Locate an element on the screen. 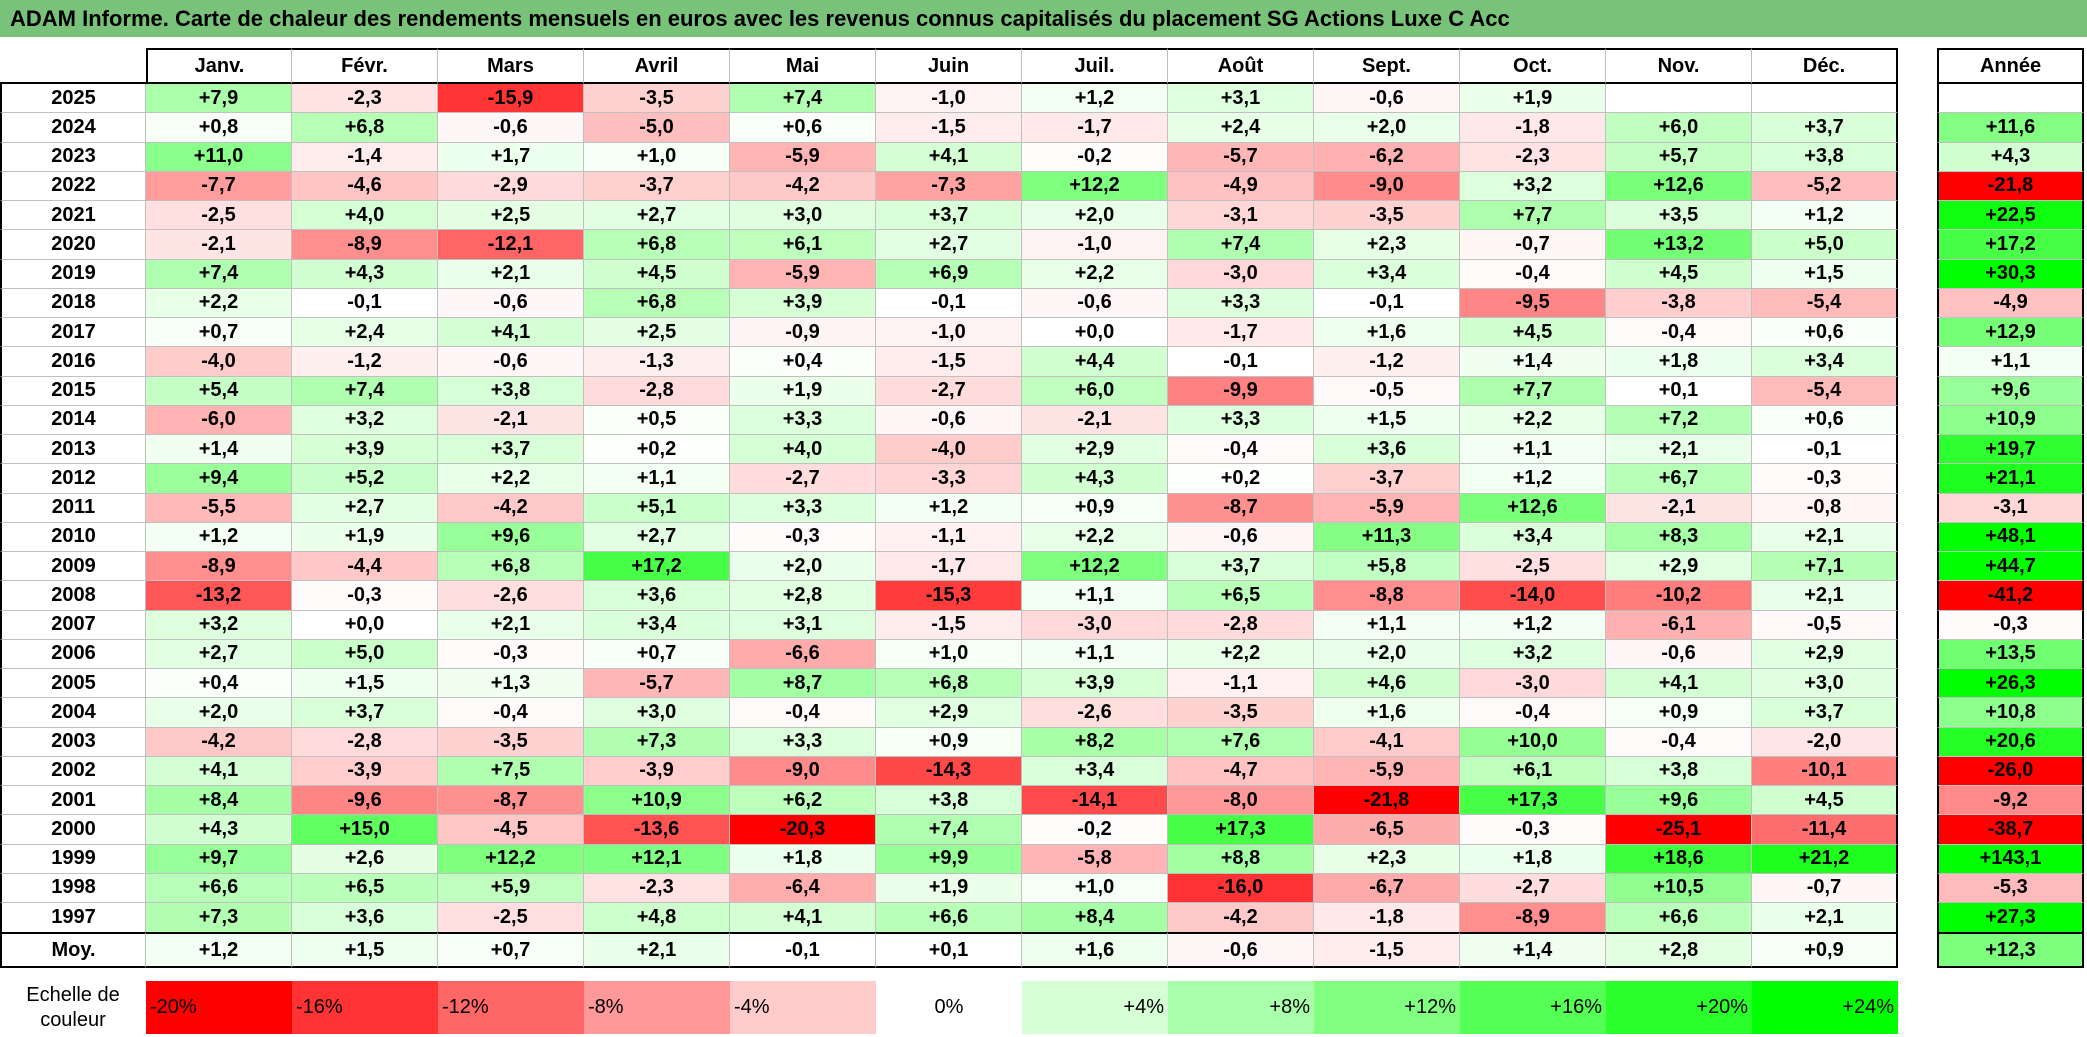 The height and width of the screenshot is (1037, 2087). heatmap-cell: -4,7 is located at coordinates (1241, 771).